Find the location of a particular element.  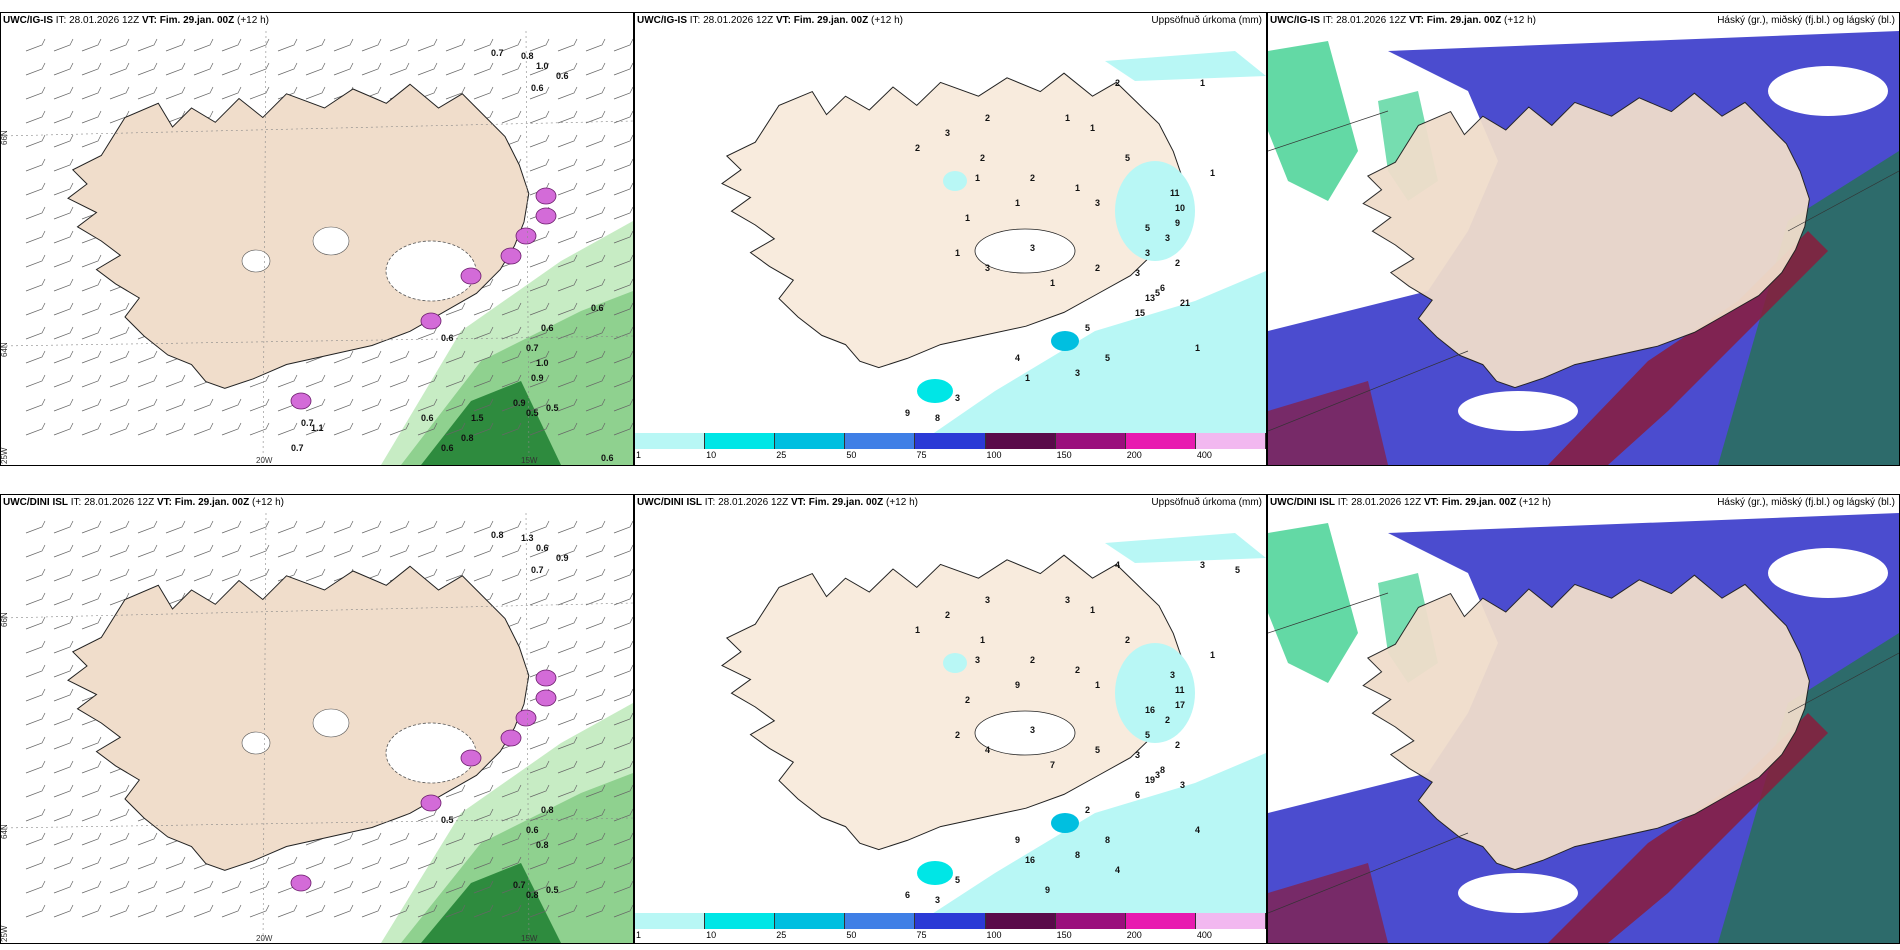

precip-value: 2 is located at coordinates (1167, 720).